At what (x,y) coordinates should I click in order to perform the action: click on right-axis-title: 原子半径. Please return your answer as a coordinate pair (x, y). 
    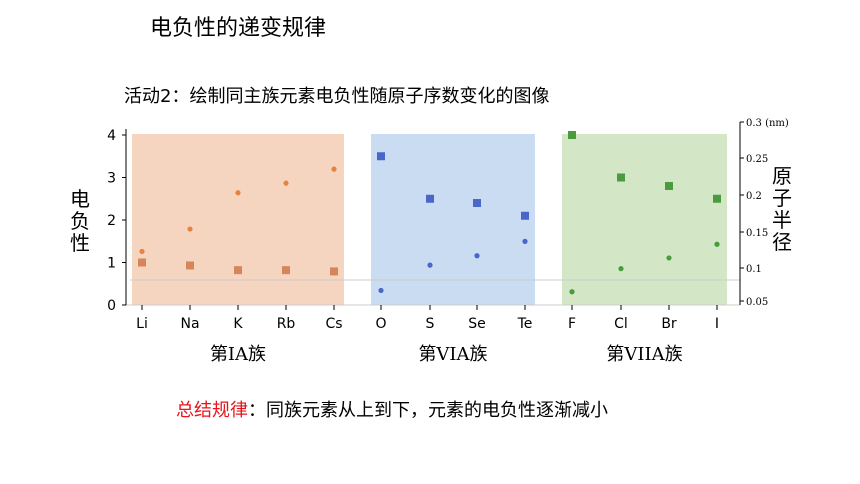
    Looking at the image, I should click on (782, 209).